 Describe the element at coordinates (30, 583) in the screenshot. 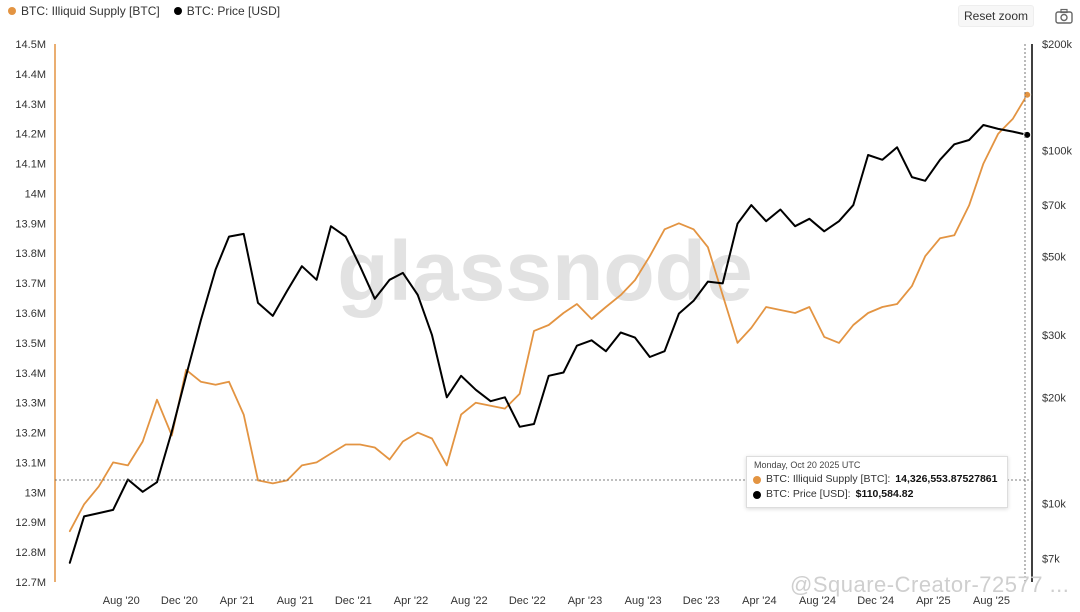

I see `y-left-tick-label: 12.7M` at that location.